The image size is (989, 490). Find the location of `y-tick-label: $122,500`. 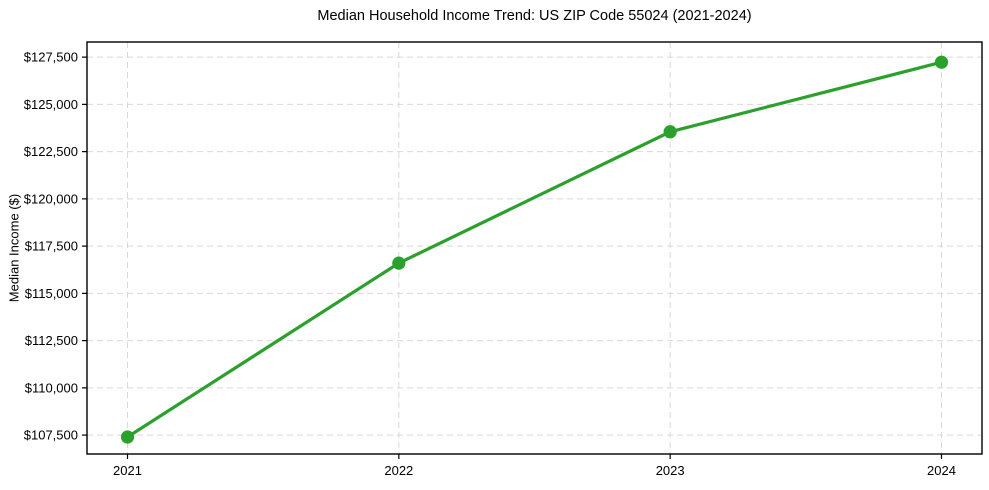

y-tick-label: $122,500 is located at coordinates (51, 151).